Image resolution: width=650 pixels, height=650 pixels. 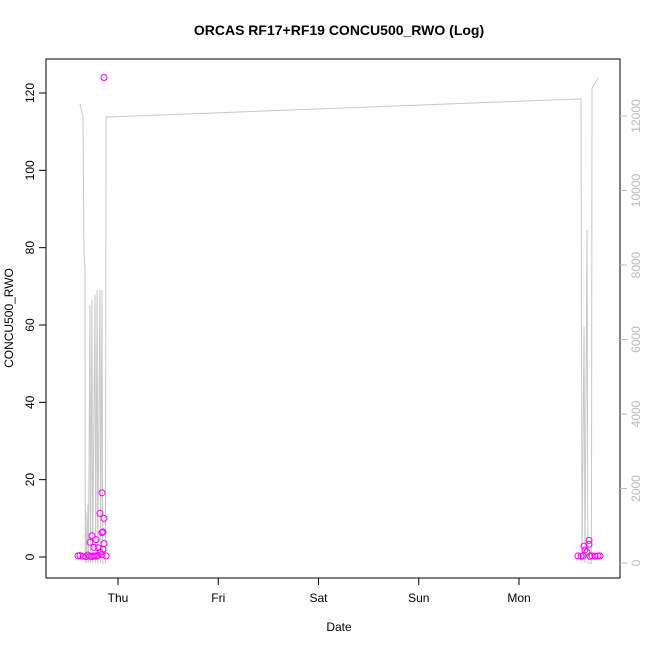 What do you see at coordinates (9, 318) in the screenshot?
I see `y-axis-label: CONCU500_RWO` at bounding box center [9, 318].